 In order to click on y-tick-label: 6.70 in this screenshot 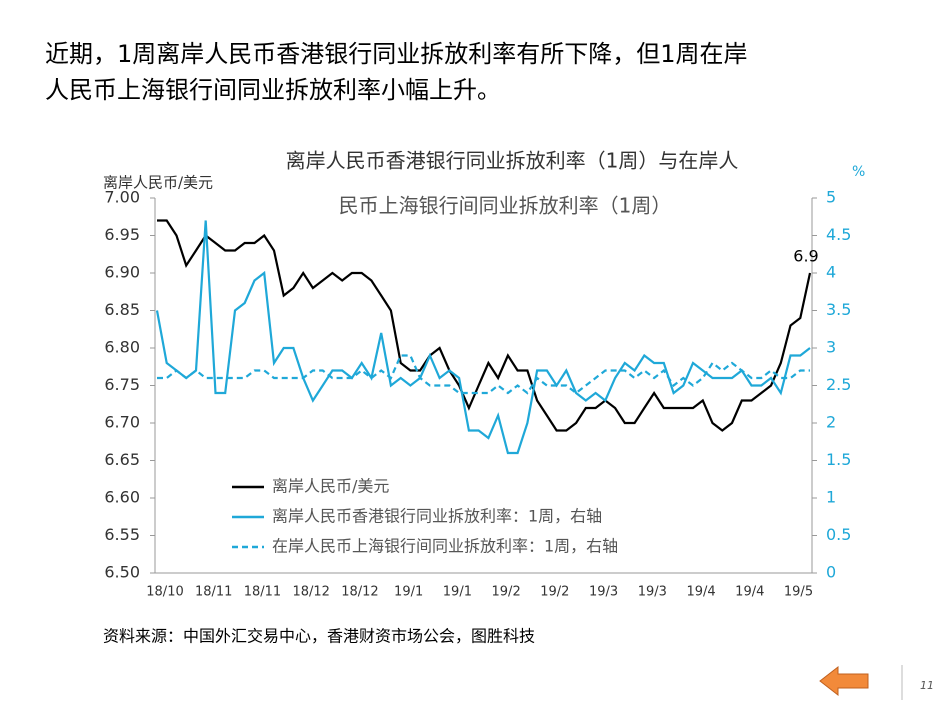, I will do `click(122, 422)`.